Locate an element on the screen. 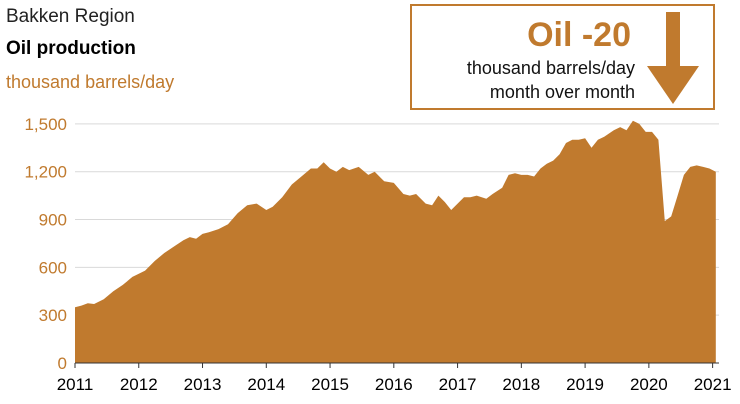  down-arrow-icon is located at coordinates (673, 58).